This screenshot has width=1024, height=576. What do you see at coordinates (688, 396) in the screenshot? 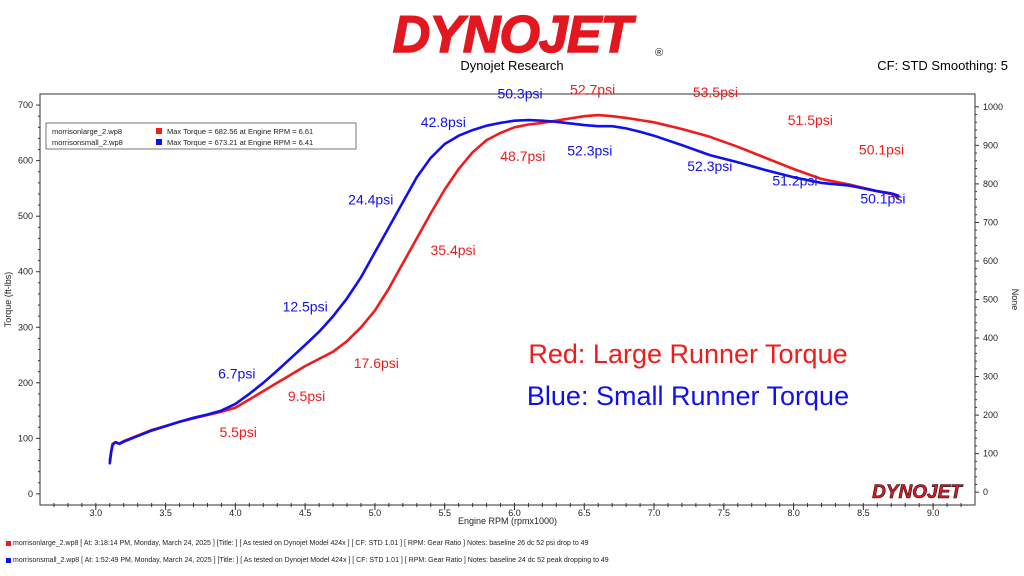
I see `series-note: Blue: Small Runner Torque` at bounding box center [688, 396].